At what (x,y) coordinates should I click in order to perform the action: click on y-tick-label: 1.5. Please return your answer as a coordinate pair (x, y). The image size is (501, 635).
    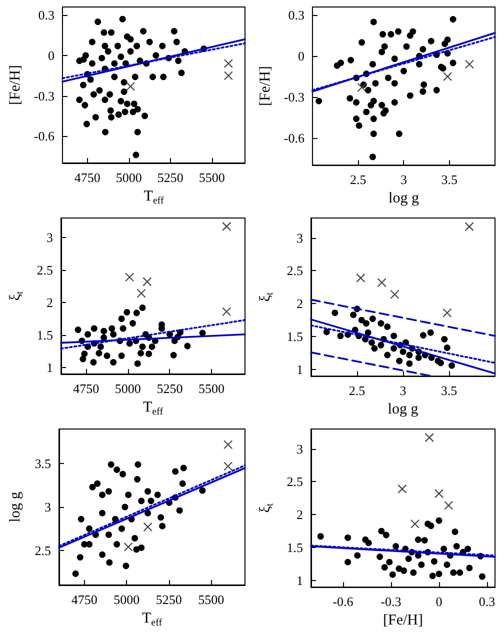
    Looking at the image, I should click on (294, 336).